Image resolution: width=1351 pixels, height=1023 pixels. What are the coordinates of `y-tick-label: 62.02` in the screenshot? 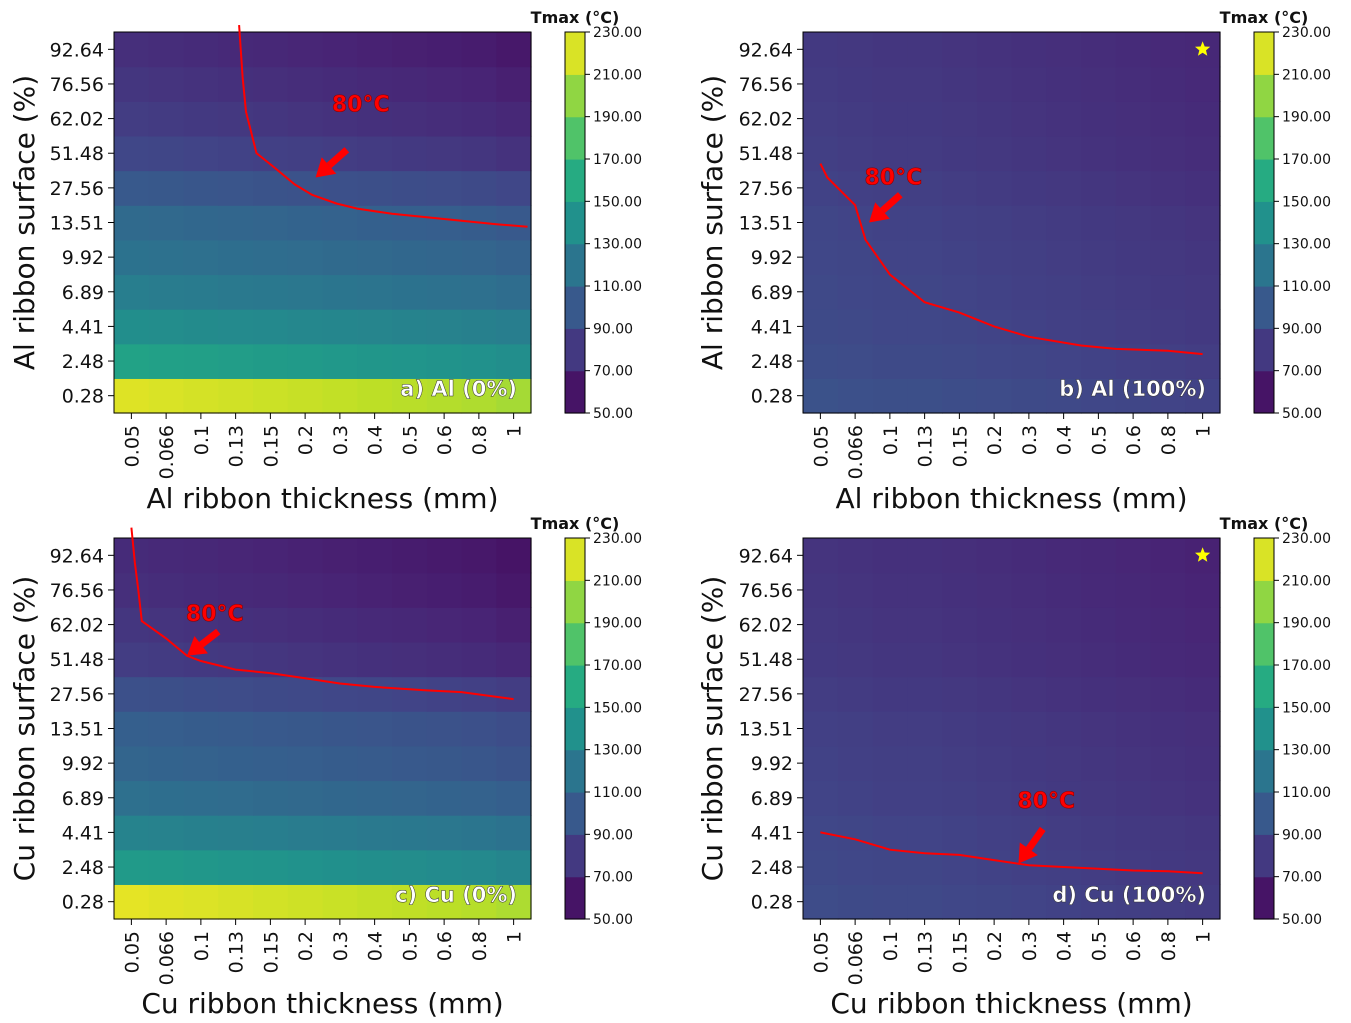 It's located at (77, 626).